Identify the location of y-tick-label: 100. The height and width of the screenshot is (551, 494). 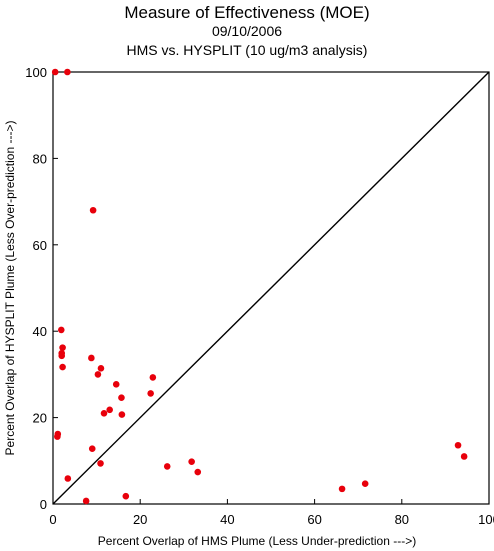
(36, 72).